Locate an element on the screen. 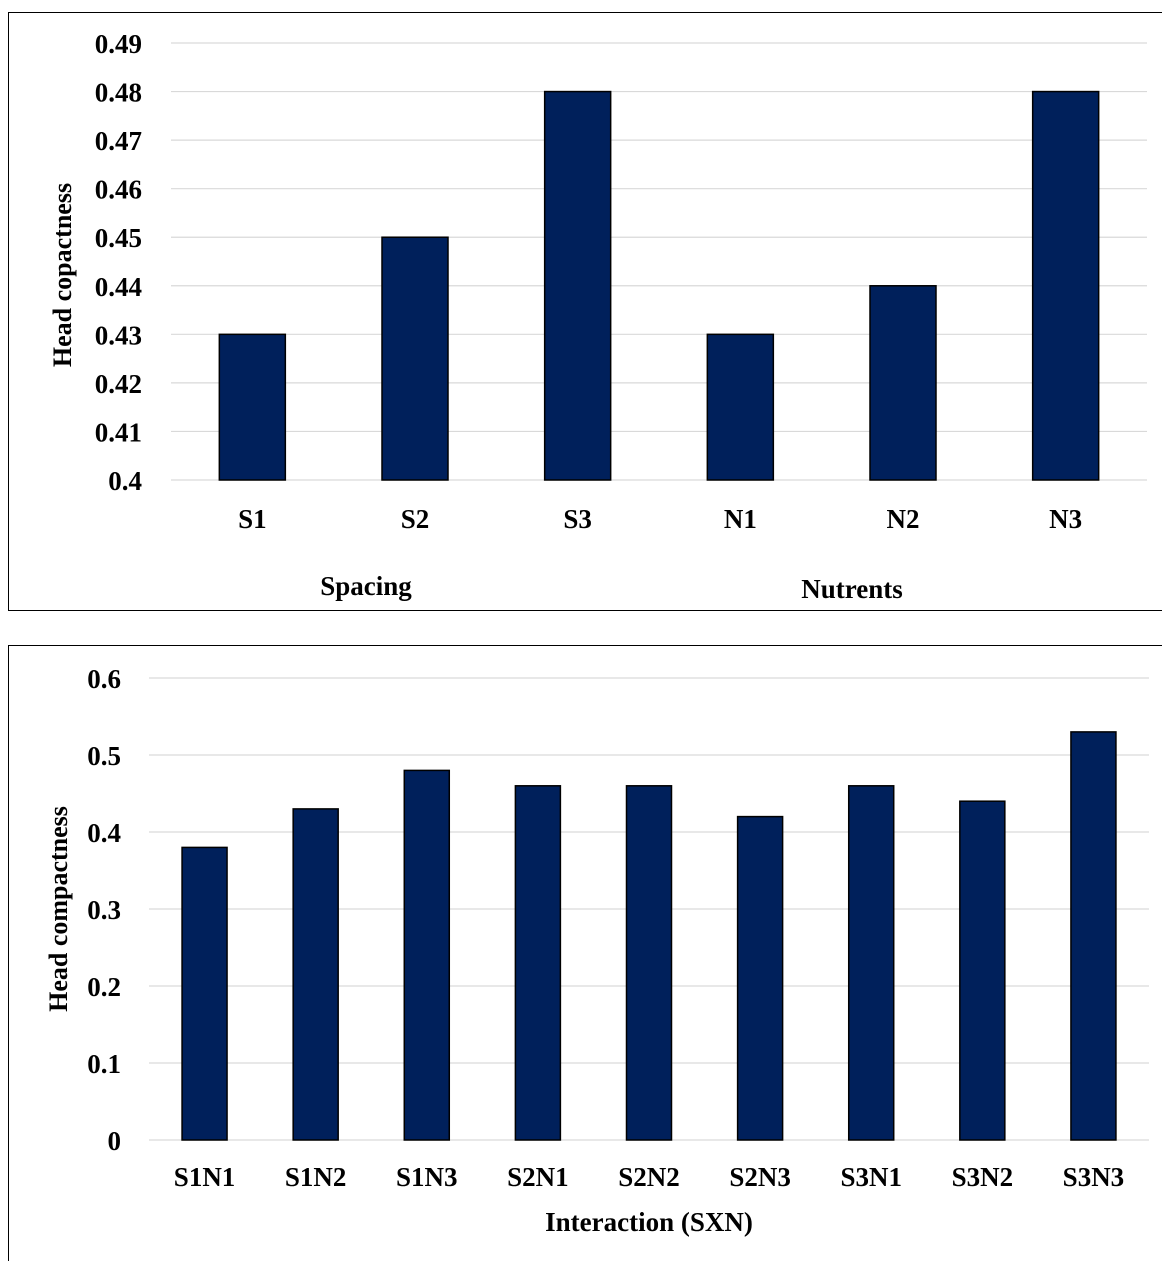 The width and height of the screenshot is (1162, 1262). group-label-spacing: Spacing is located at coordinates (366, 586).